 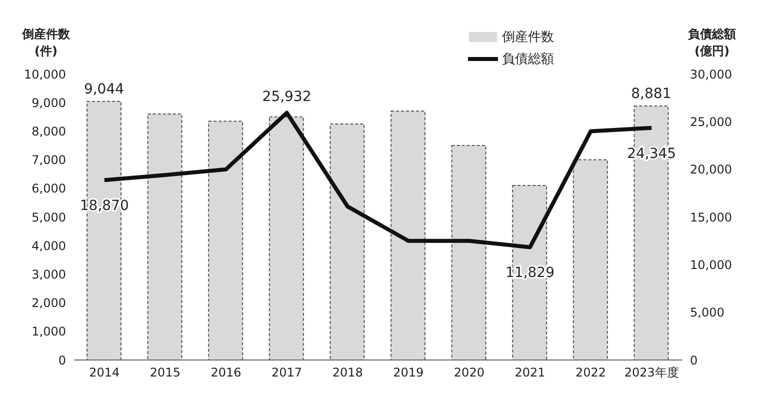 I want to click on y-tick-label: 0, so click(x=62, y=360).